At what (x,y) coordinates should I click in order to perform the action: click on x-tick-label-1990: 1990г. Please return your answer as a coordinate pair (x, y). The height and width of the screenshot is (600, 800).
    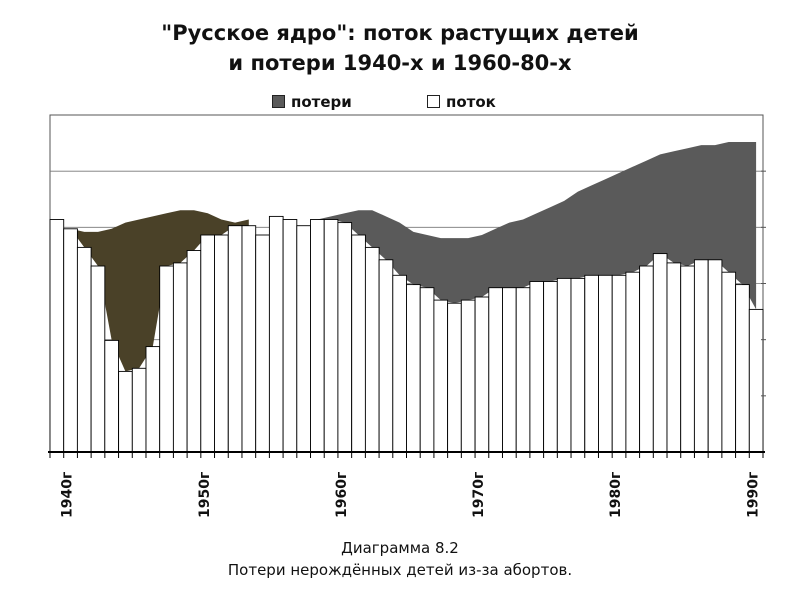
    Looking at the image, I should click on (753, 495).